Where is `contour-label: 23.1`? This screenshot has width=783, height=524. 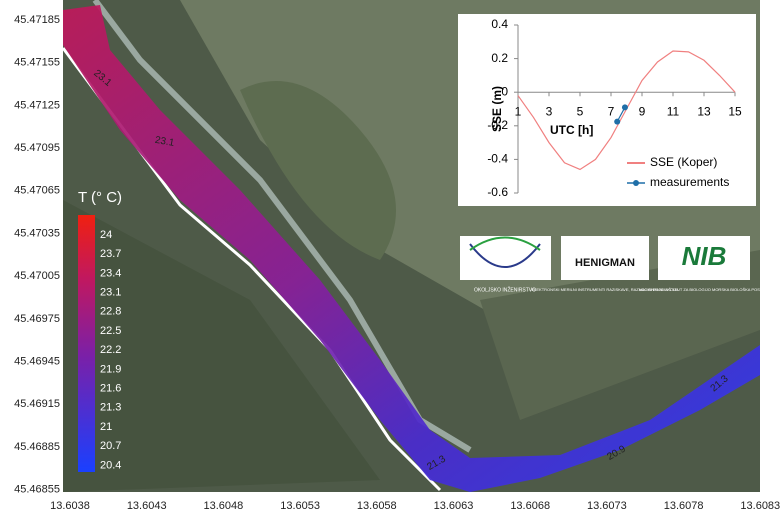 contour-label: 23.1 is located at coordinates (165, 142).